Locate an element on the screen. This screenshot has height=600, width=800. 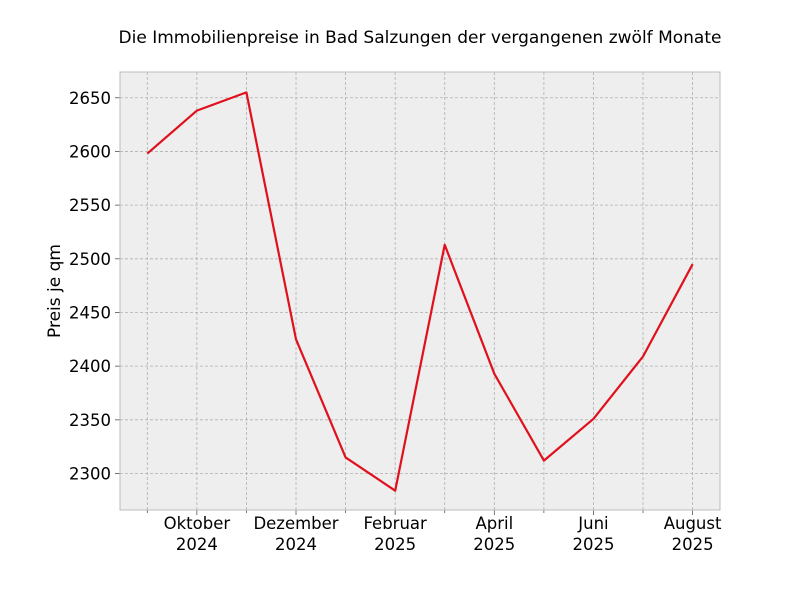
y-tick-label: 2500 is located at coordinates (90, 259).